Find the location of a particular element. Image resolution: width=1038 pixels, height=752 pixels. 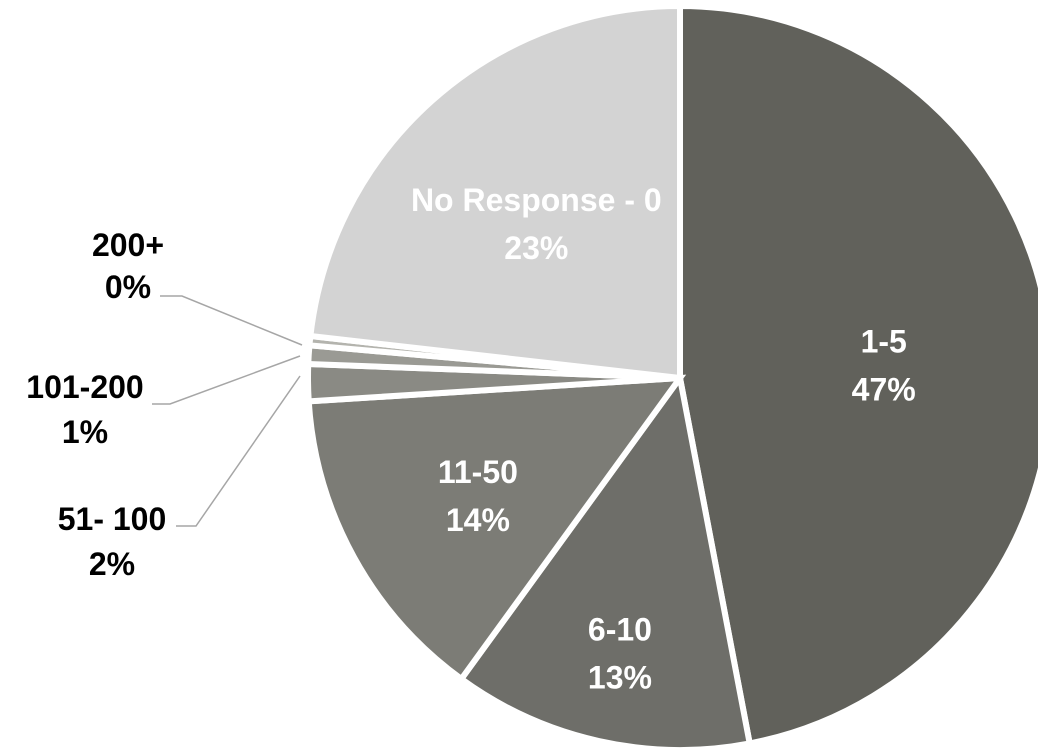

slice-label-6-10: 6-10 is located at coordinates (620, 630).